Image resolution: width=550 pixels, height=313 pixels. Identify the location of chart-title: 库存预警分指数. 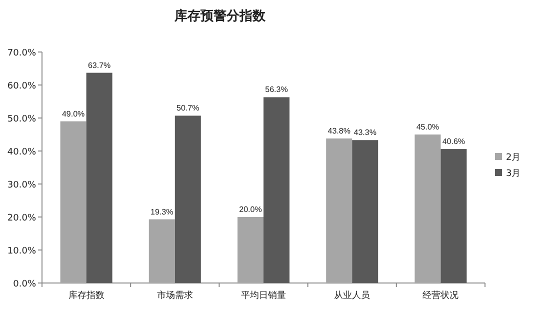
(220, 16).